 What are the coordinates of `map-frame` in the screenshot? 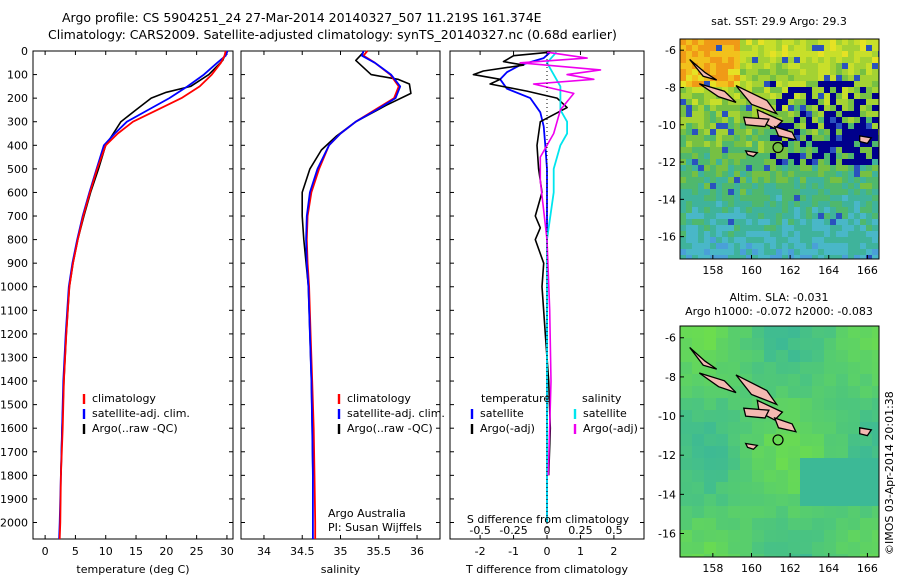 It's located at (779, 441).